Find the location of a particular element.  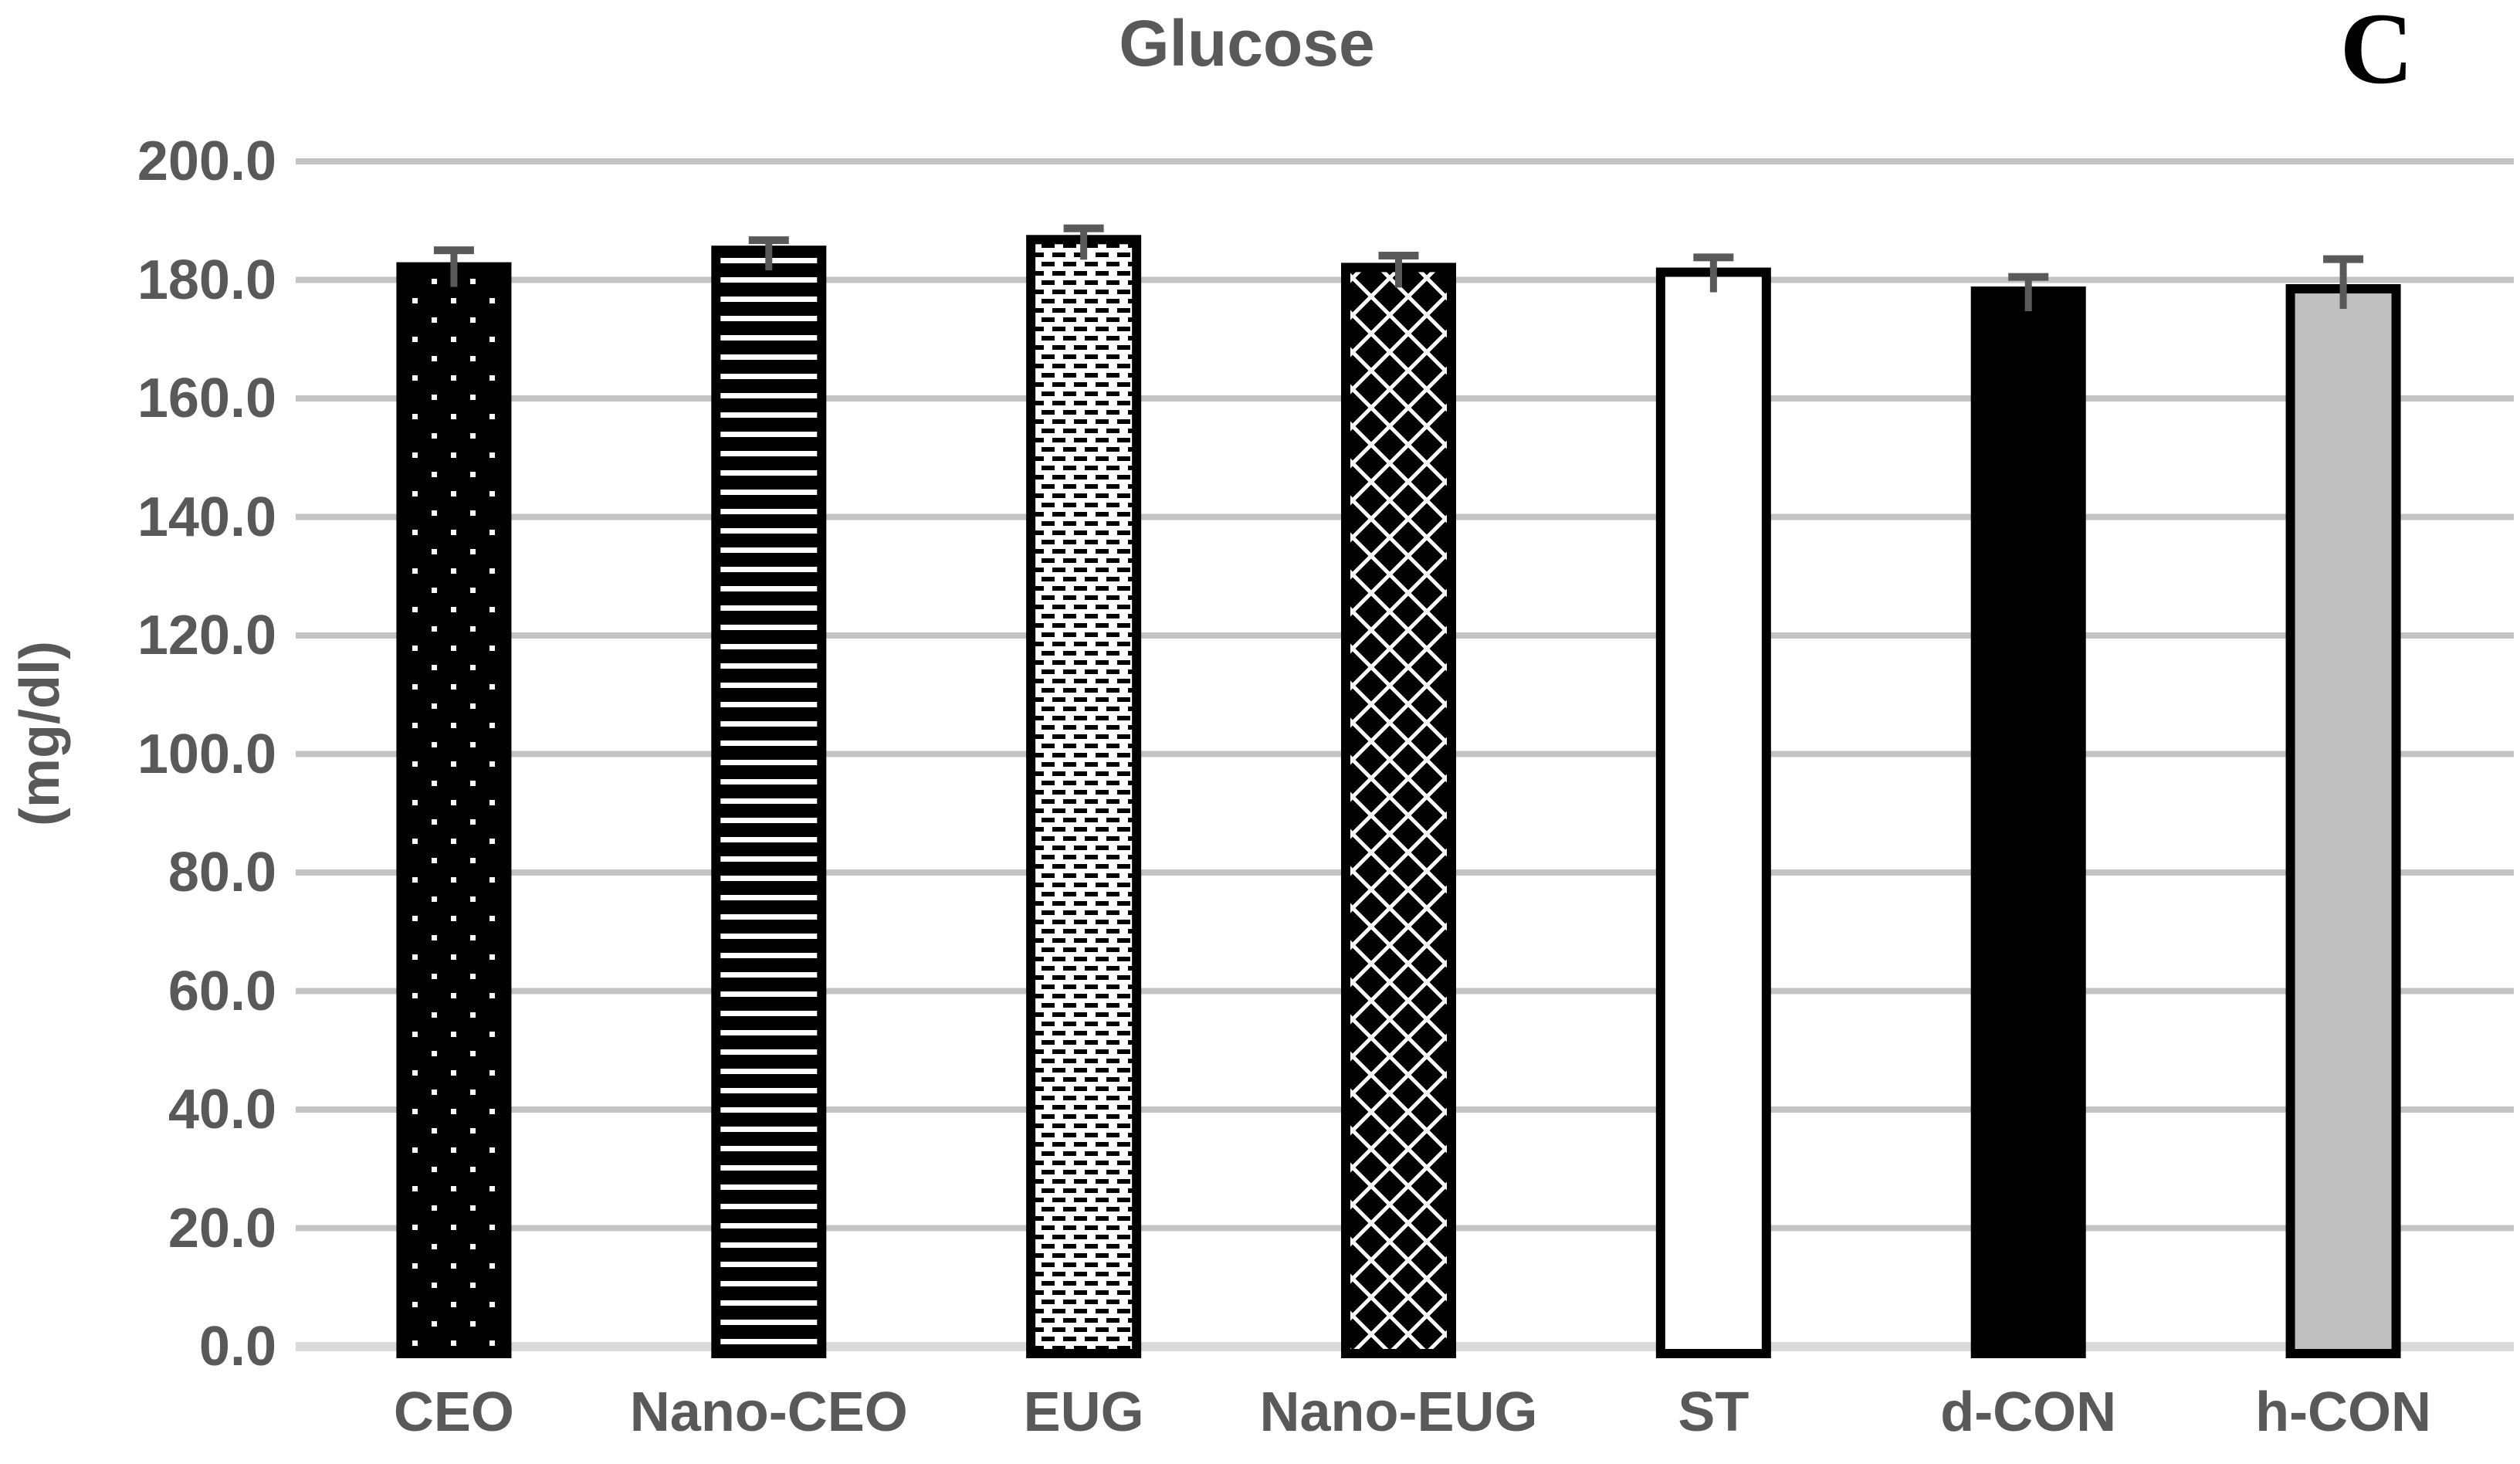

y-tick-label-0: 0.0 is located at coordinates (237, 1347).